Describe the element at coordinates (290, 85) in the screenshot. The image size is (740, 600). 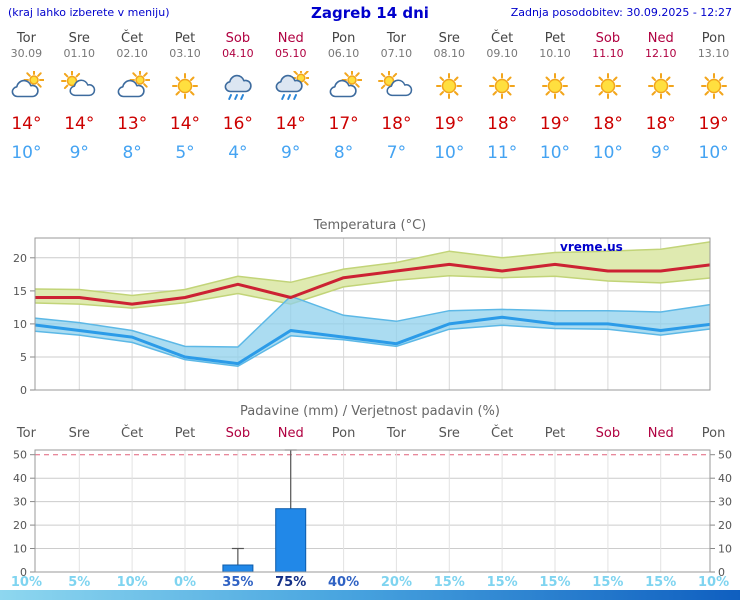
I see `weather-icon-rain-sun` at that location.